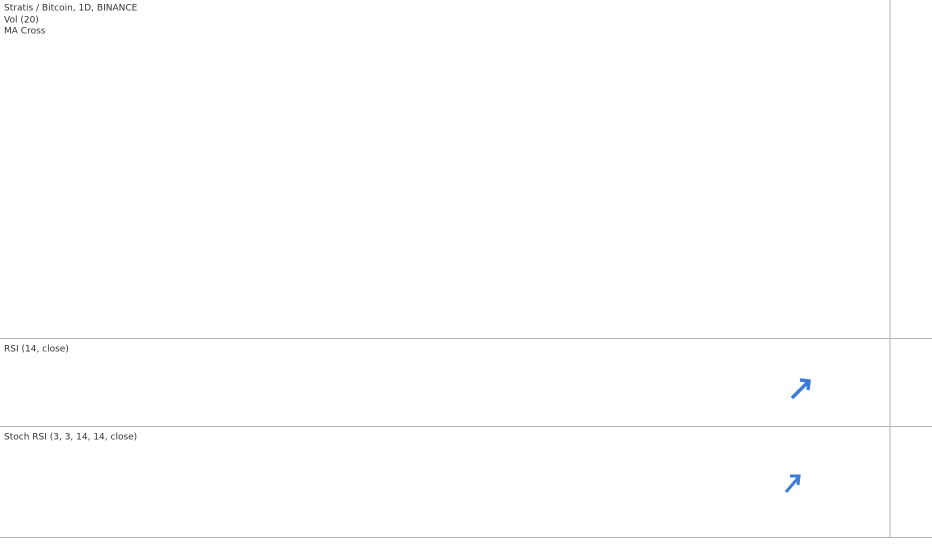  Describe the element at coordinates (71, 9) in the screenshot. I see `chart-title: Stratis / Bitcoin, 1D, BINANCE` at that location.